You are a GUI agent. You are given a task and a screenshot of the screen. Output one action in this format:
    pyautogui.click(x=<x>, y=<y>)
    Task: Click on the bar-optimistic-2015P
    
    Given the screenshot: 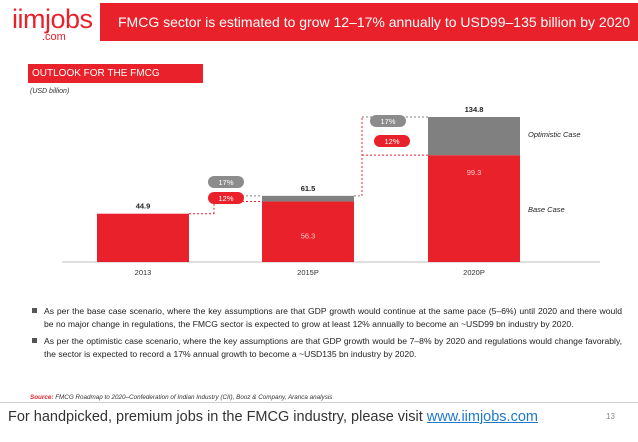 What is the action you would take?
    pyautogui.click(x=308, y=198)
    